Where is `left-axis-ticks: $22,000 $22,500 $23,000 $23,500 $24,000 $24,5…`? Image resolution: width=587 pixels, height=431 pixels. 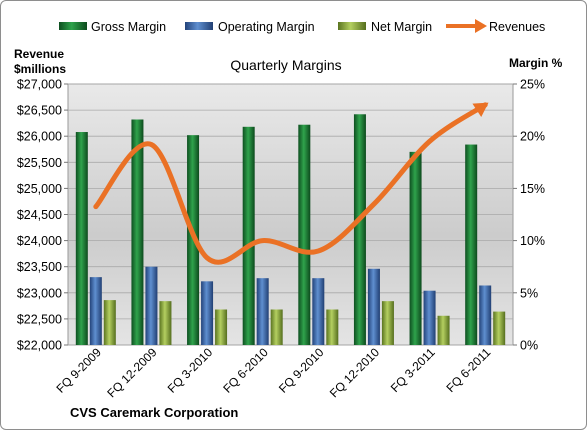 left-axis-ticks: $22,000 $22,500 $23,000 $23,500 $24,000 $24,5… is located at coordinates (42, 215).